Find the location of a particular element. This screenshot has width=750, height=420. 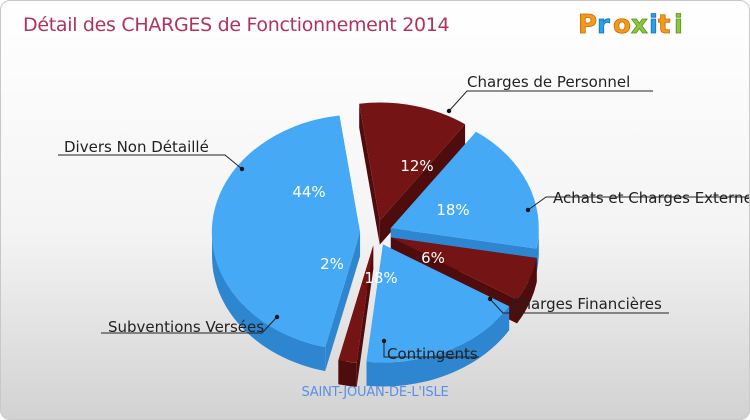

slice-label-3: Charges Financières is located at coordinates (586, 304).